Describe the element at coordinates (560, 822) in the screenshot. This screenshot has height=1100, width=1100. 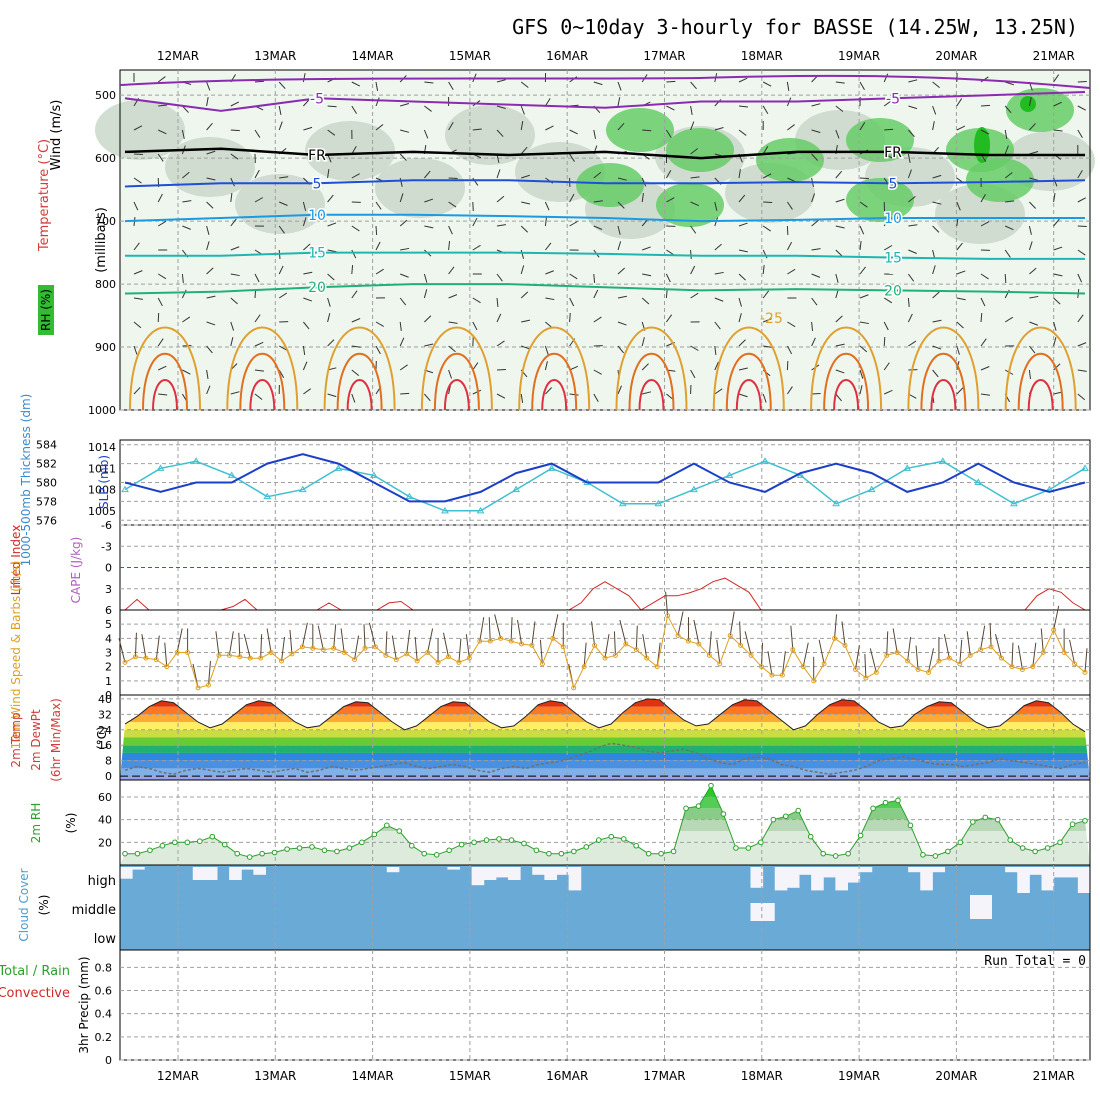
I see `rh2m-panel: 60 40 20 2m RH (%)` at that location.